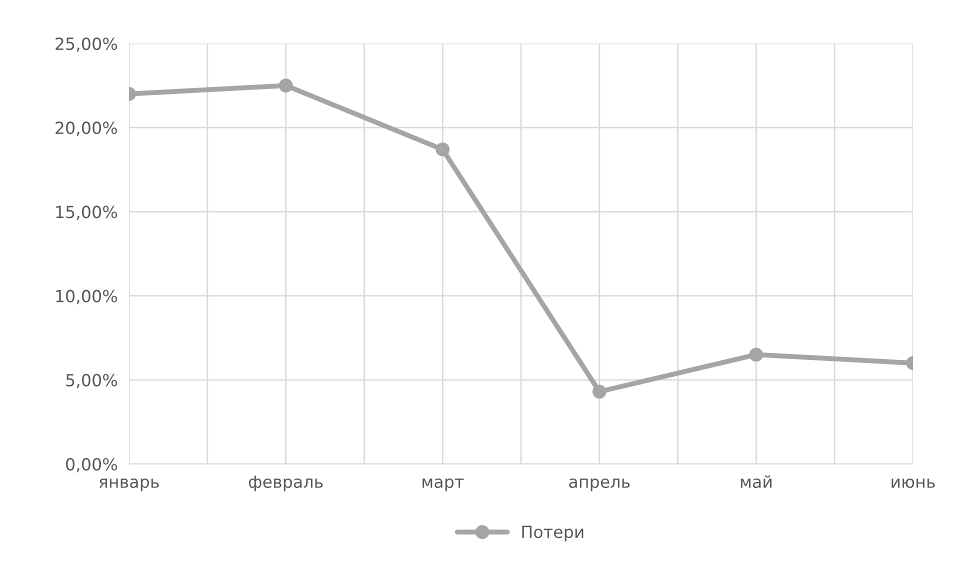 The width and height of the screenshot is (956, 580). I want to click on legend-label: Потери, so click(553, 534).